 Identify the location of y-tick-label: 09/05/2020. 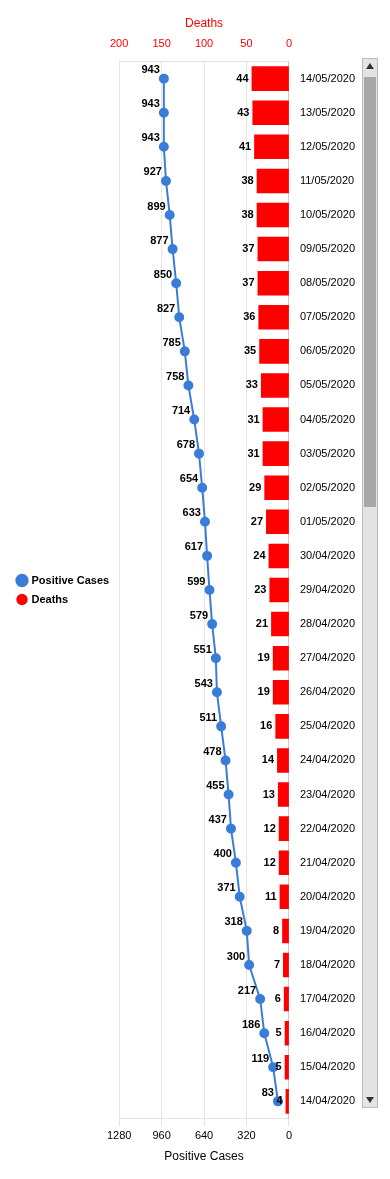
(327, 248).